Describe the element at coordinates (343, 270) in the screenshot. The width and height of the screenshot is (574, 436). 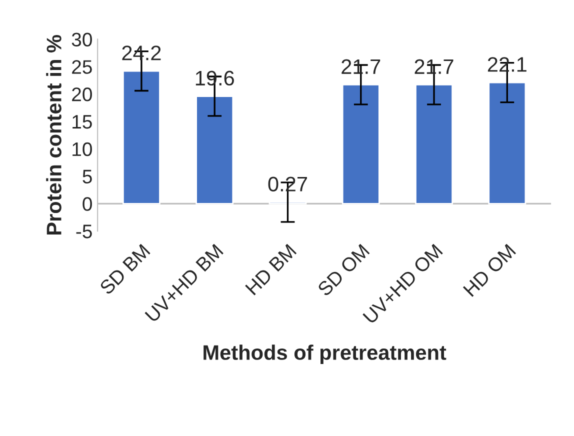
I see `x-tick-label: SD OM` at that location.